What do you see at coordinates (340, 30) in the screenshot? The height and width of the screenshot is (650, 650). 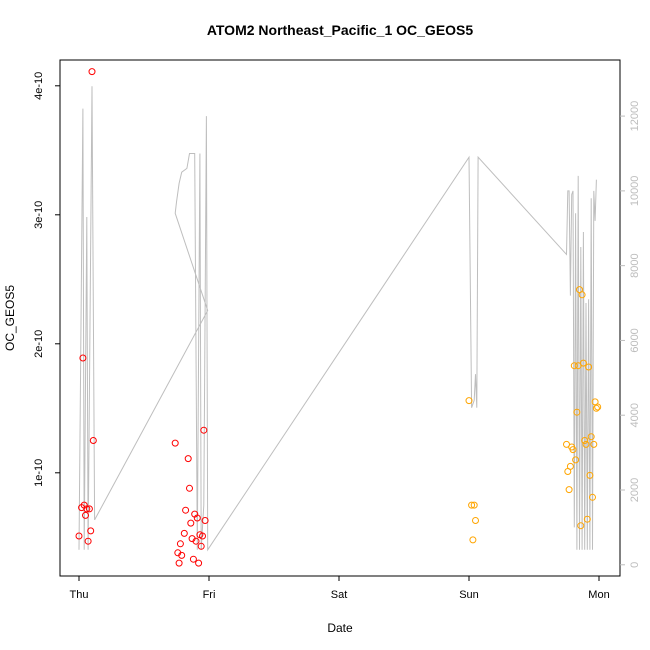 I see `chart-title: ATOM2 Northeast_Pacific_1 OC_GEOS5` at bounding box center [340, 30].